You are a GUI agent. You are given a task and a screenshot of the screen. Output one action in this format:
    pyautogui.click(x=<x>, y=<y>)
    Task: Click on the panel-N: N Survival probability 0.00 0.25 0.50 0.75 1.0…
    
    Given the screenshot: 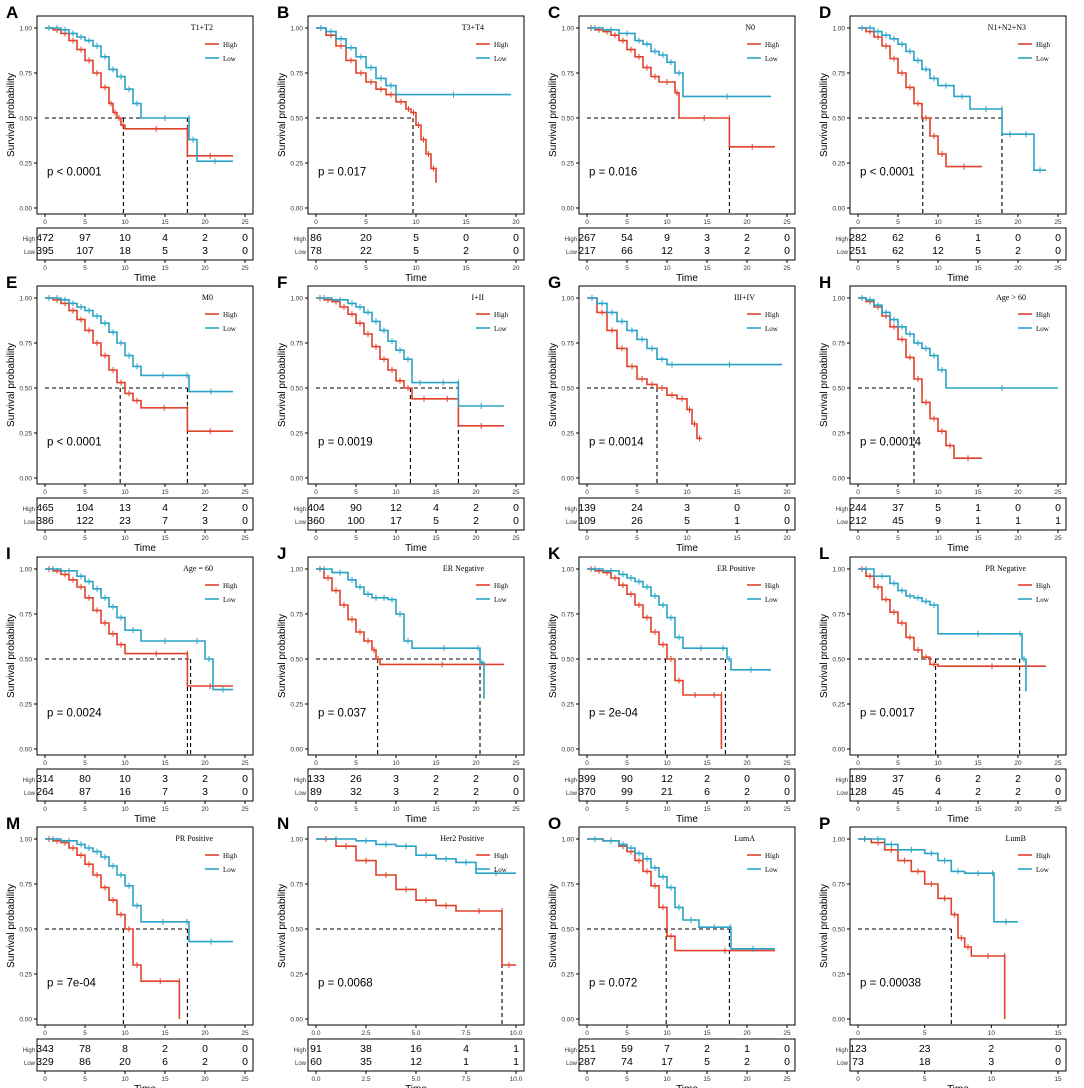 What is the action you would take?
    pyautogui.click(x=401, y=951)
    